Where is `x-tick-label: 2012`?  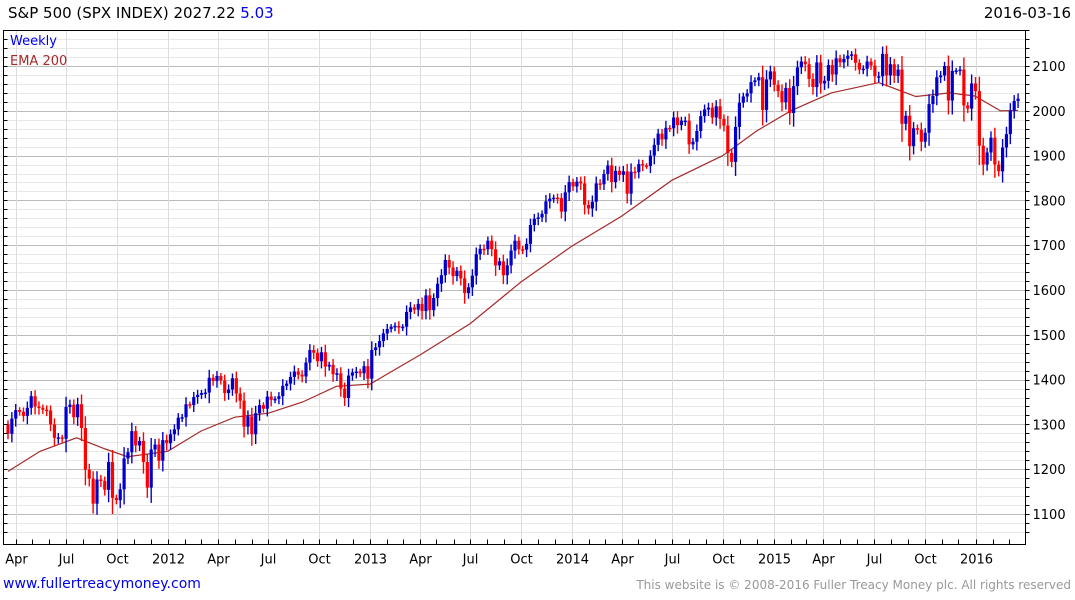 x-tick-label: 2012 is located at coordinates (168, 560).